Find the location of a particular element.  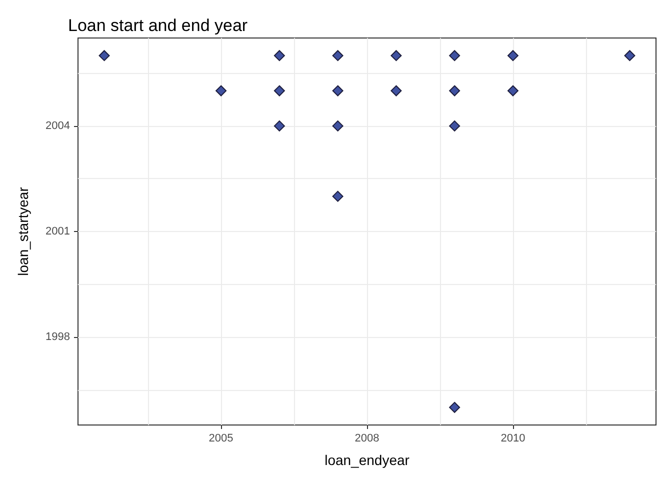

y-tick-label: 1998 is located at coordinates (58, 337).